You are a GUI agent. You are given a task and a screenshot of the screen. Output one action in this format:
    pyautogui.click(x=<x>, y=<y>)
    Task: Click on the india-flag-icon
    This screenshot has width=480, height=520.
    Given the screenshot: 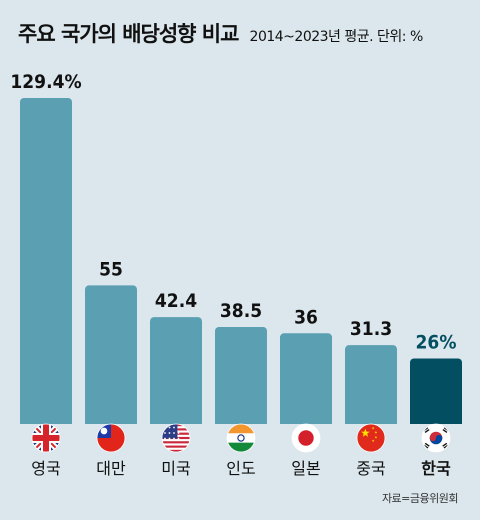 What is the action you would take?
    pyautogui.click(x=241, y=438)
    